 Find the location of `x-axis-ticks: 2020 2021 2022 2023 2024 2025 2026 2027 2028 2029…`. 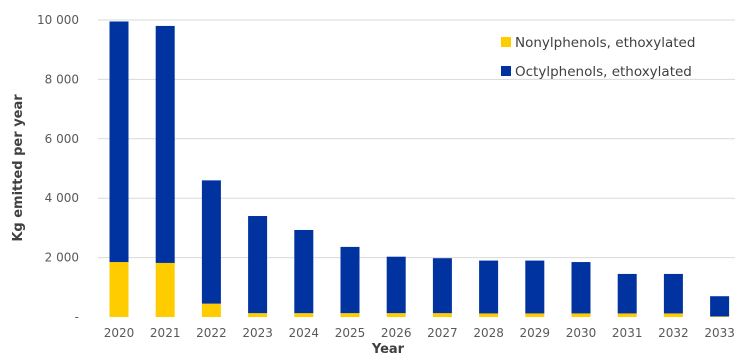

x-axis-ticks: 2020 2021 2022 2023 2024 2025 2026 2027 2028 2029… is located at coordinates (419, 333).